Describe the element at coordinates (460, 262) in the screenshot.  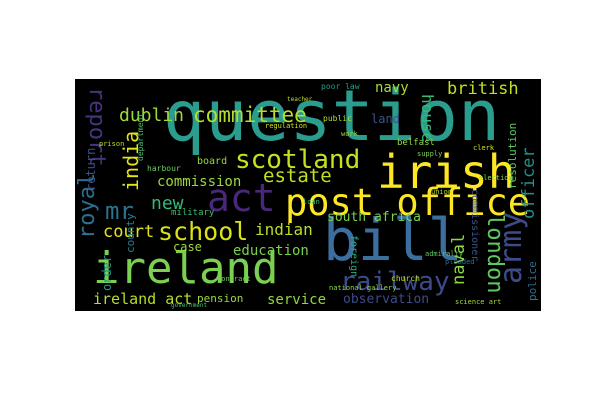
I see `word-pleaded: pleaded` at that location.